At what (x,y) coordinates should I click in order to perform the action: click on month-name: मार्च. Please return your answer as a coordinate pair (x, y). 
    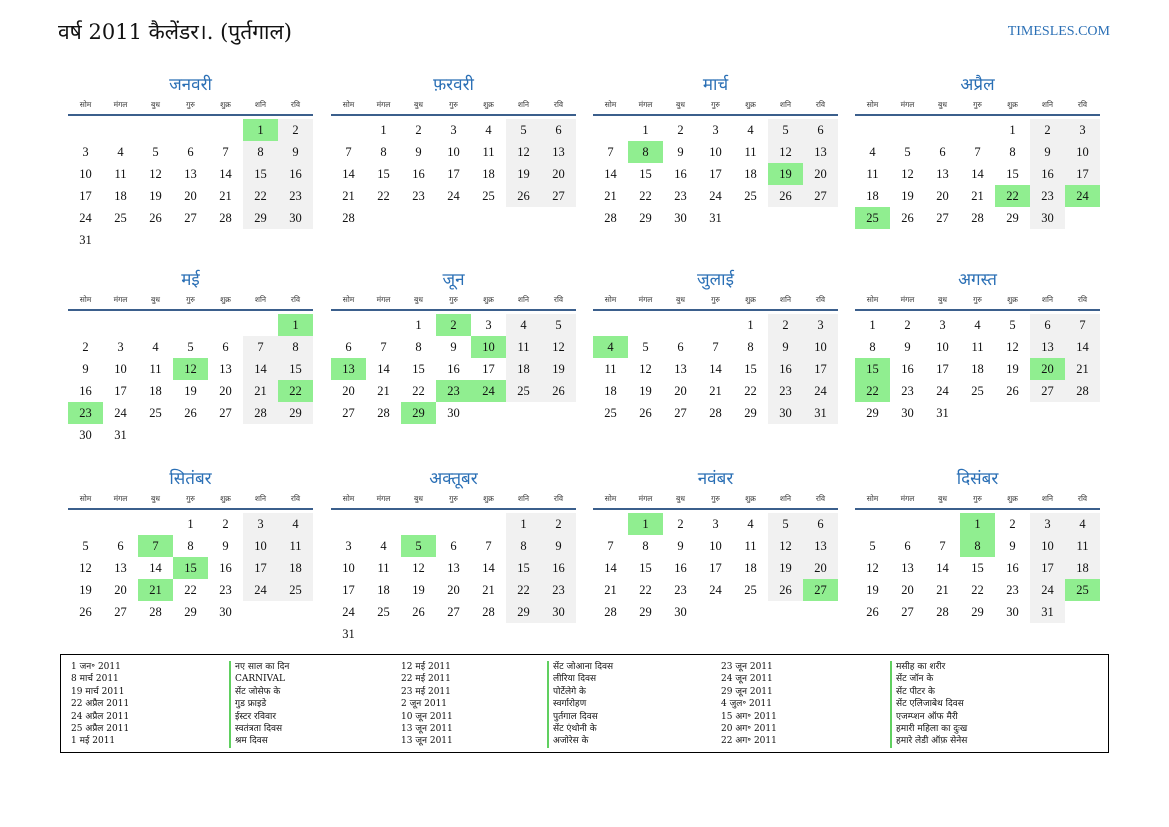
    Looking at the image, I should click on (715, 85).